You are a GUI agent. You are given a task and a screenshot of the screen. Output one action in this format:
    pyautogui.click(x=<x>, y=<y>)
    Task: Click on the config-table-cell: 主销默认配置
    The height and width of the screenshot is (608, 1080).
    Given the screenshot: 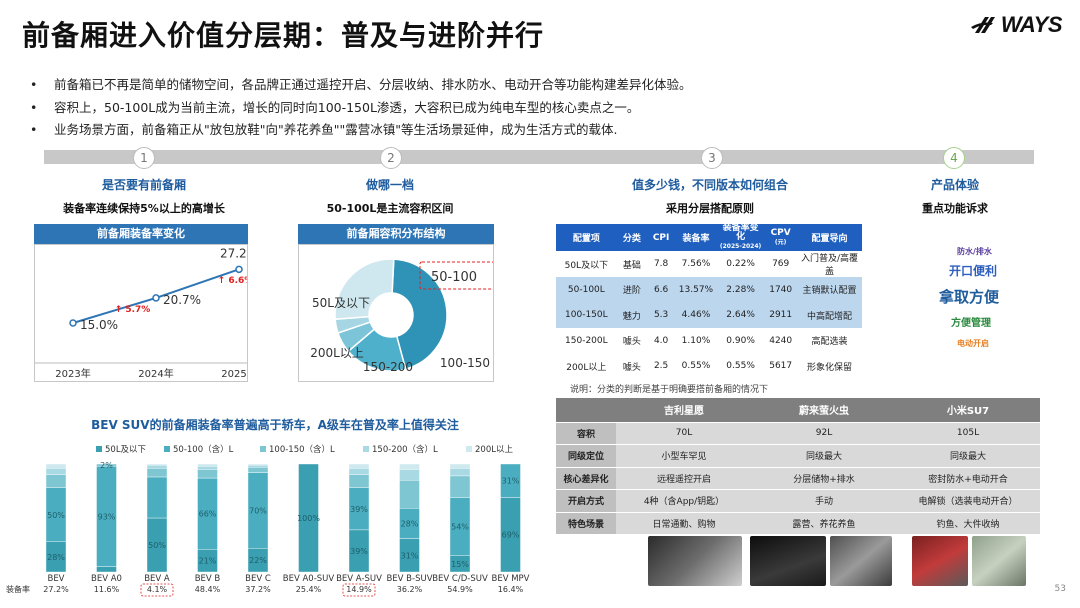 What is the action you would take?
    pyautogui.click(x=829, y=290)
    